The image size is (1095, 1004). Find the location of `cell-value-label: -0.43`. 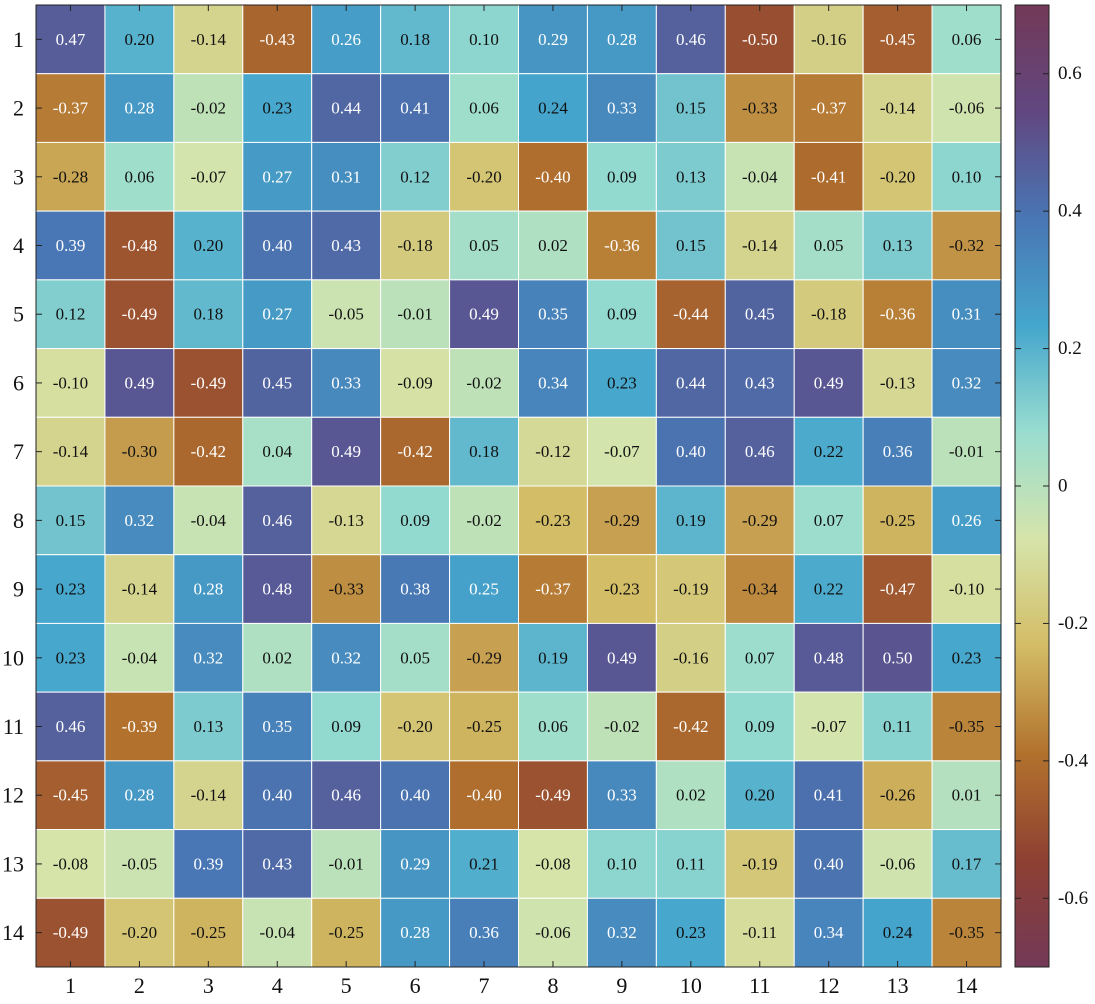

cell-value-label: -0.43 is located at coordinates (277, 39).